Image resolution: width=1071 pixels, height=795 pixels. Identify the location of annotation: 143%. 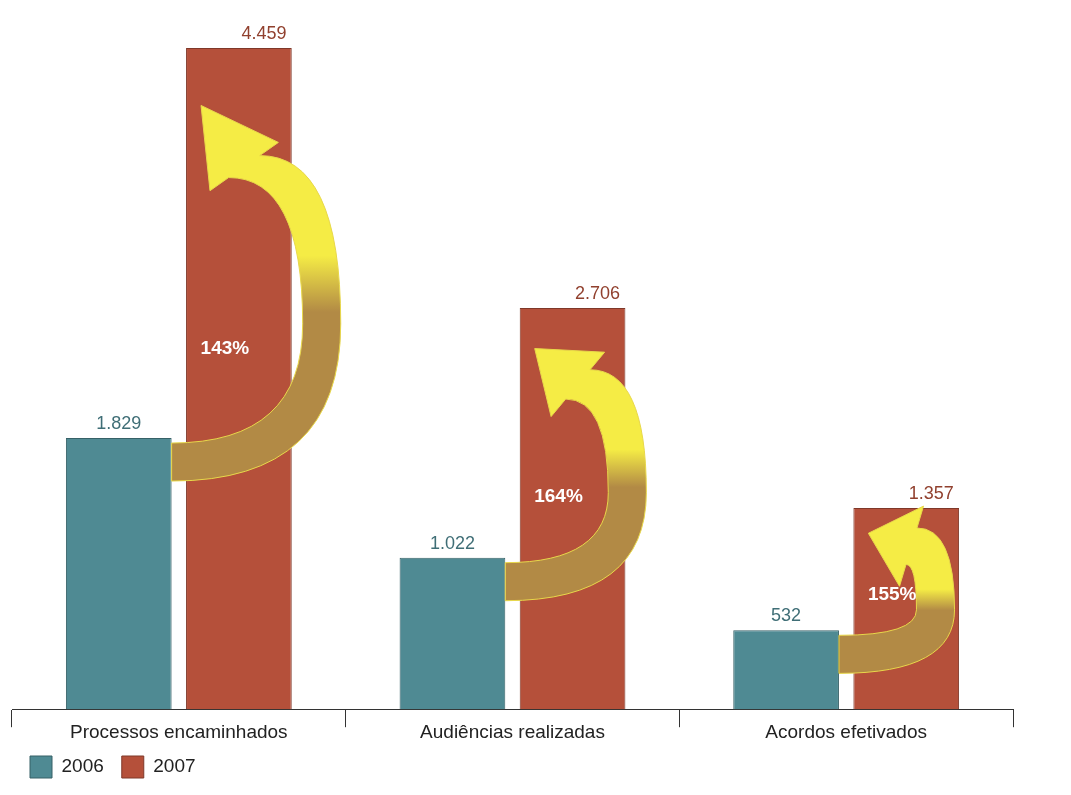
(225, 348).